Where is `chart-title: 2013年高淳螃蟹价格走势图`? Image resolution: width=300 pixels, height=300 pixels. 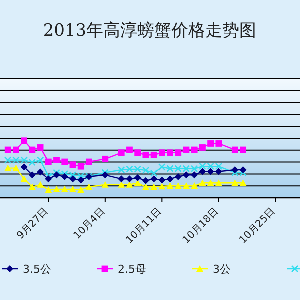 chart-title: 2013年高淳螃蟹价格走势图 is located at coordinates (150, 31).